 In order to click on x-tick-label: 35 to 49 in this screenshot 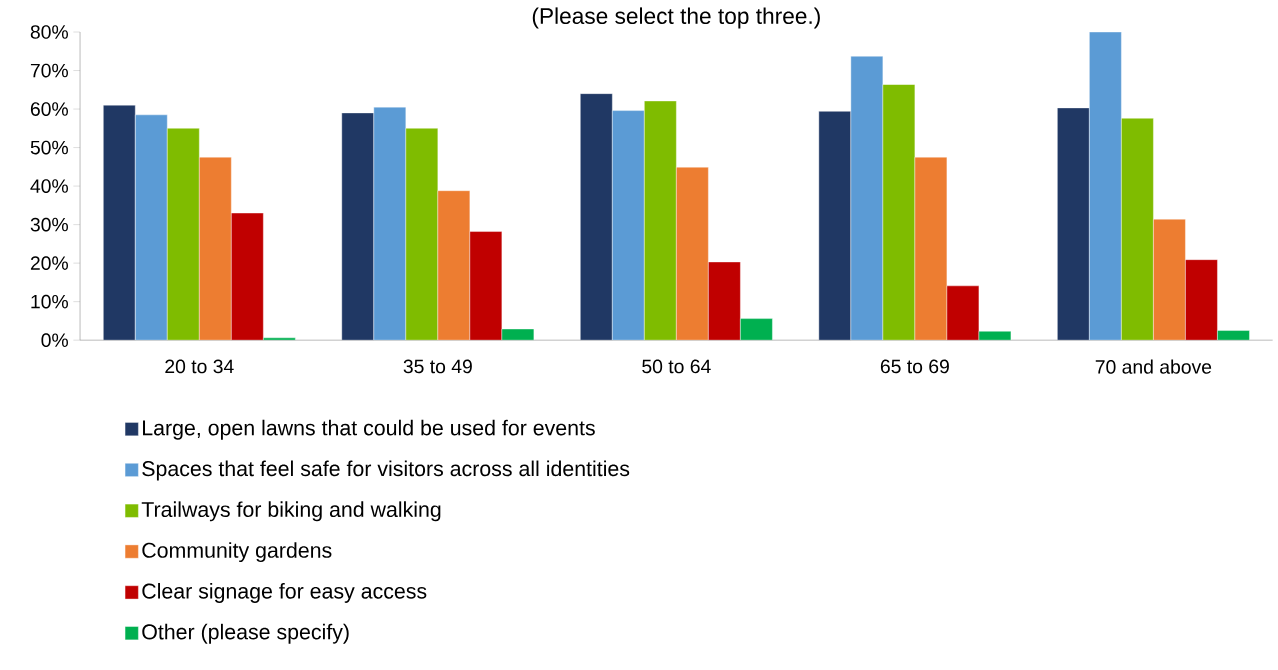, I will do `click(437, 366)`.